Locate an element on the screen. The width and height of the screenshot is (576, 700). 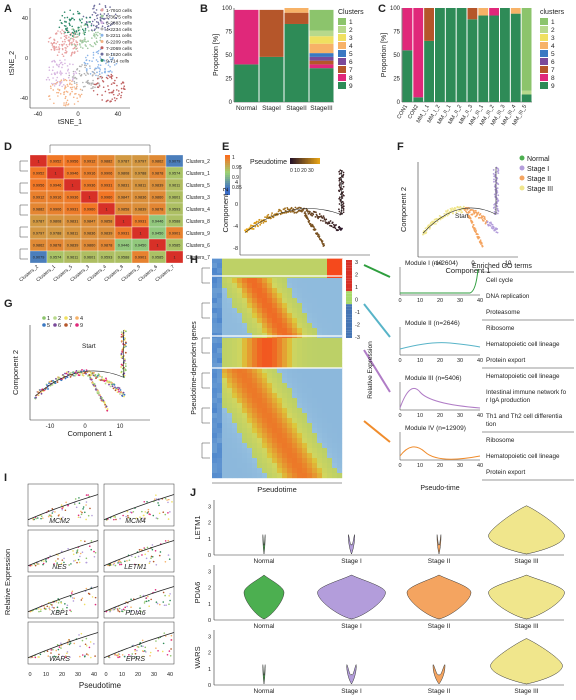
curve-x-tick: 10 is located at coordinates (420, 466).